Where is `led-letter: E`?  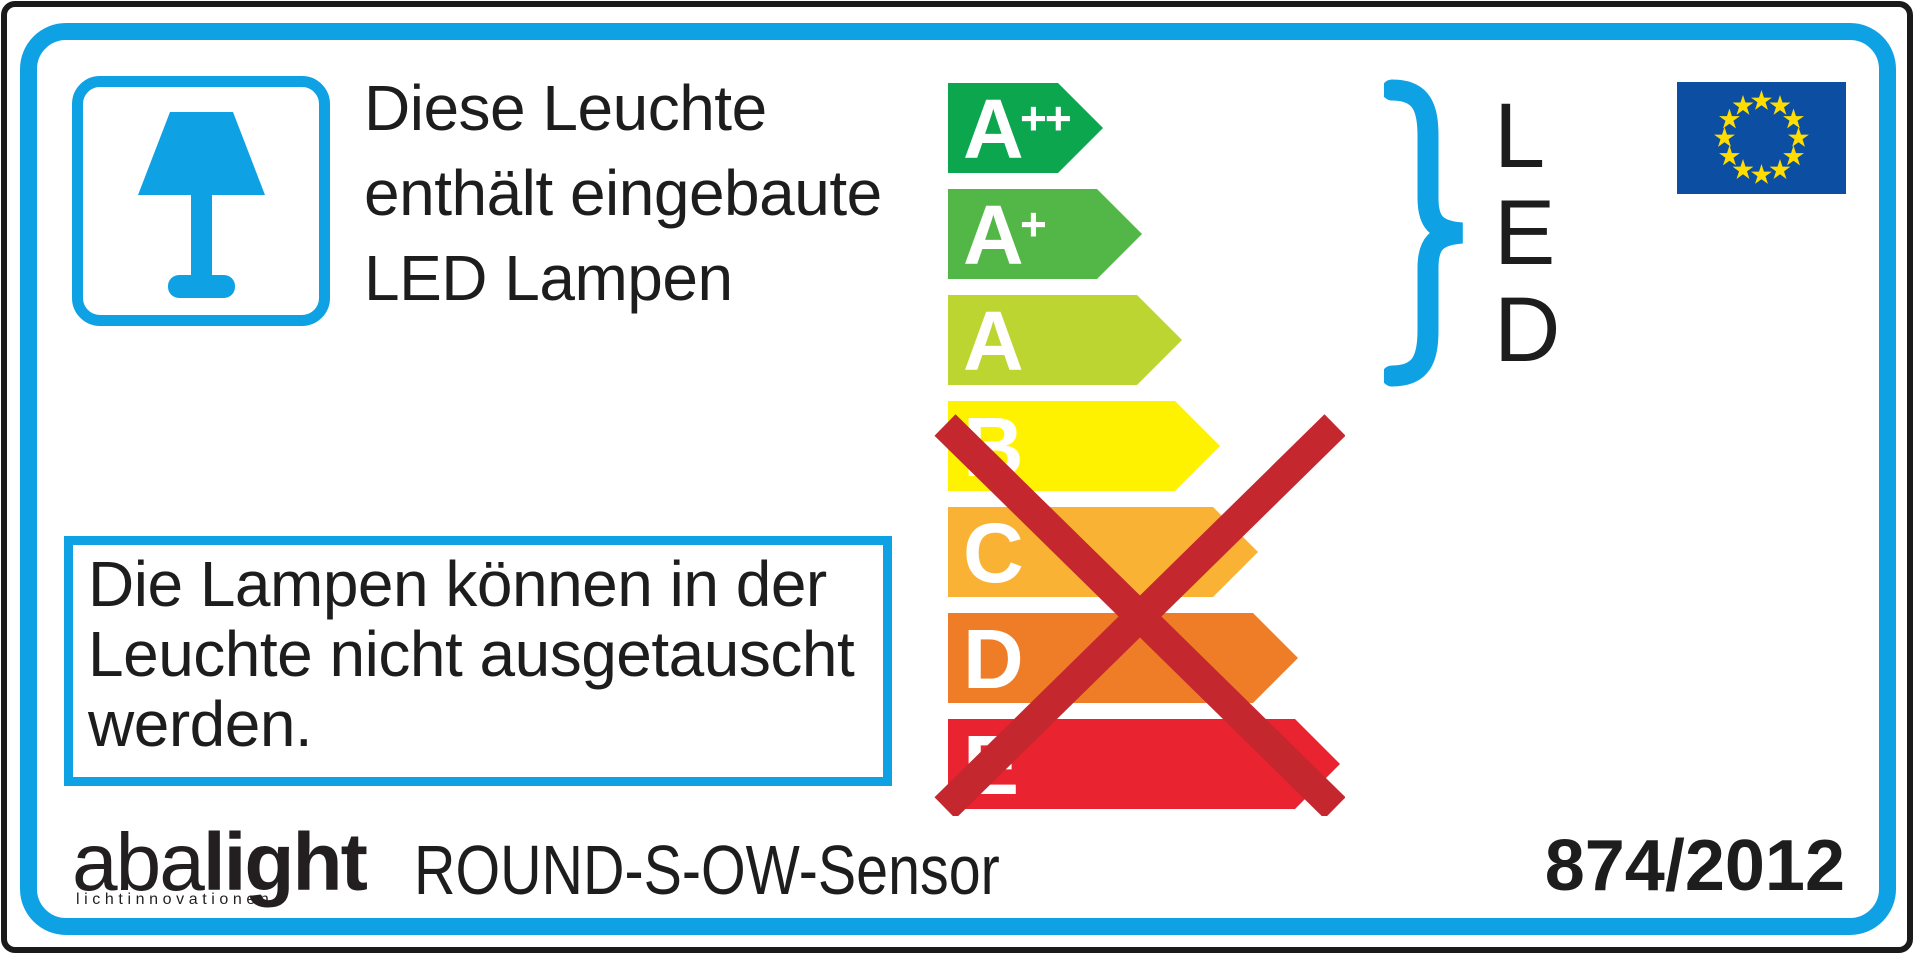 led-letter: E is located at coordinates (1525, 233).